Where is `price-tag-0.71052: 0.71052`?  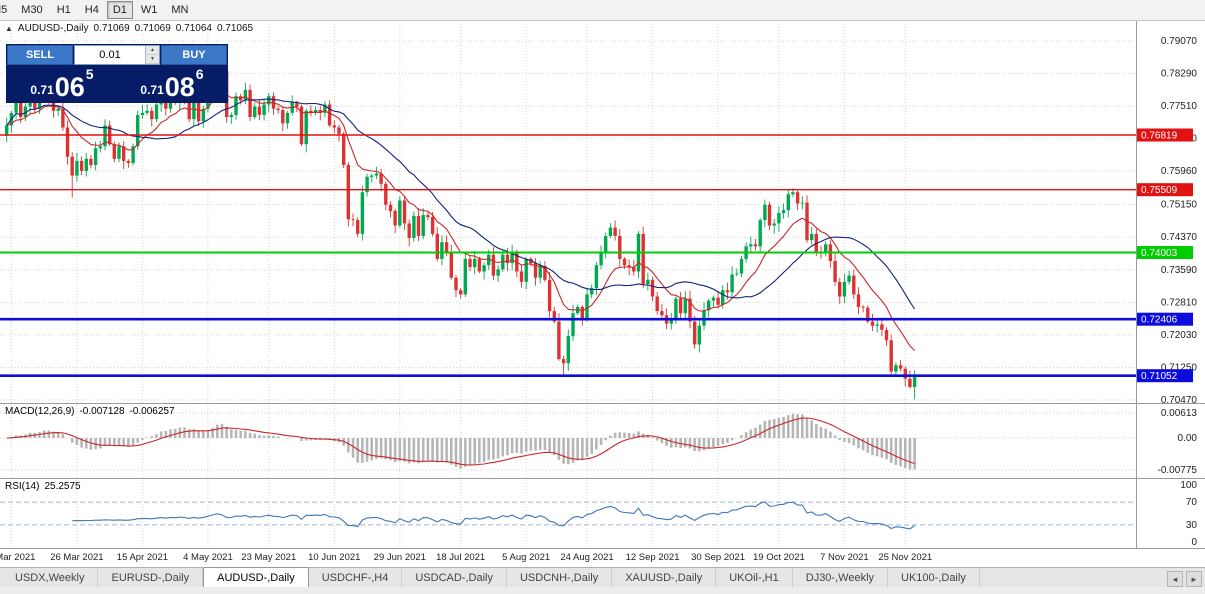
price-tag-0.71052: 0.71052 is located at coordinates (1165, 376).